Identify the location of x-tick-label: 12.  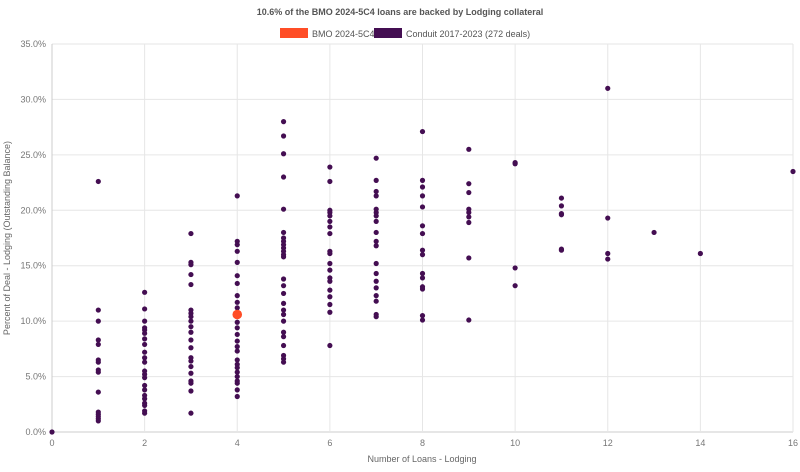
(608, 443).